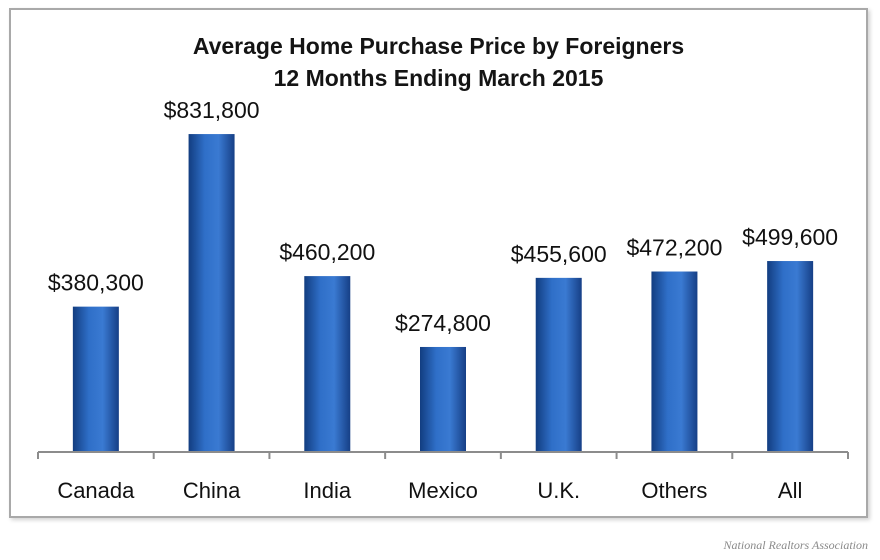 This screenshot has width=880, height=560. I want to click on bar-all, so click(790, 356).